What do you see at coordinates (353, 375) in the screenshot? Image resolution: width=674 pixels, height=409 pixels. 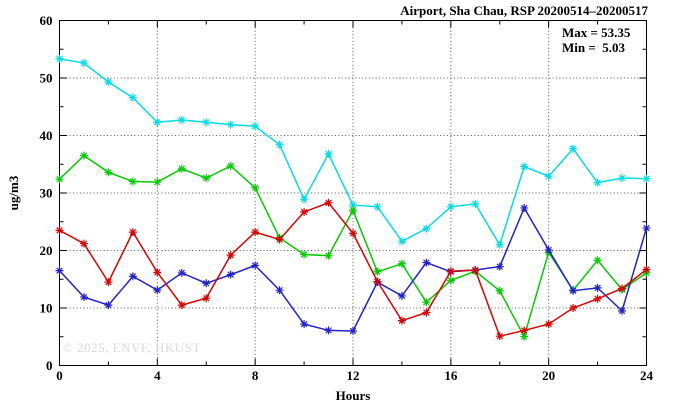 I see `x-tick-label: 12` at bounding box center [353, 375].